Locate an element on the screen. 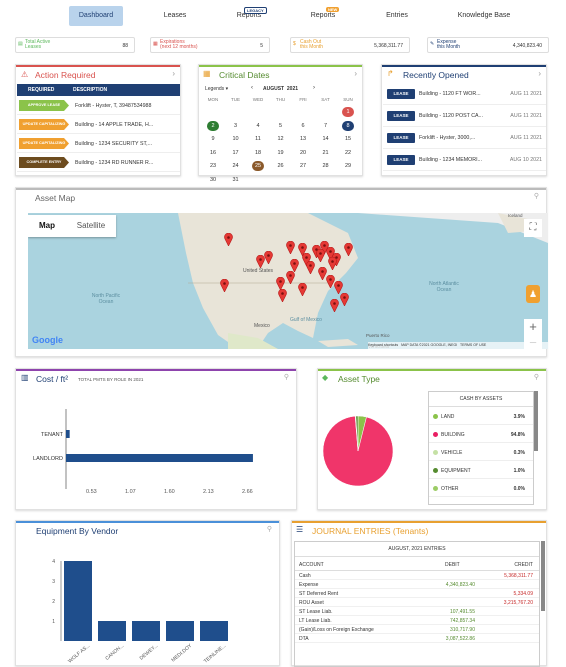 The height and width of the screenshot is (667, 566). nav-dashboard: Dashboard is located at coordinates (96, 16).